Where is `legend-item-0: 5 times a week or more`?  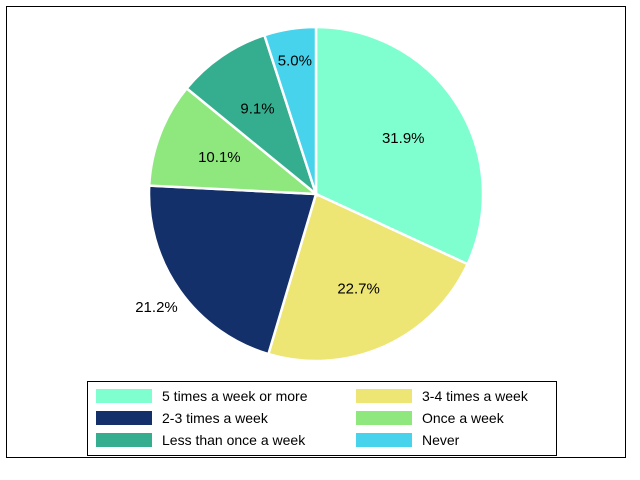 legend-item-0: 5 times a week or more is located at coordinates (202, 396).